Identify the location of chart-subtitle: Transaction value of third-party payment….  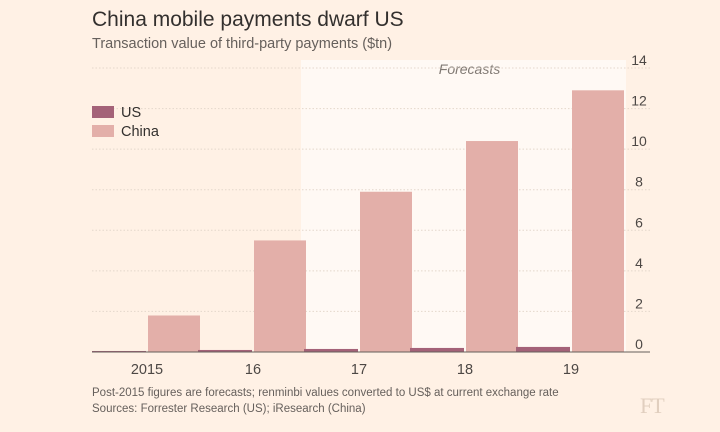
(242, 44).